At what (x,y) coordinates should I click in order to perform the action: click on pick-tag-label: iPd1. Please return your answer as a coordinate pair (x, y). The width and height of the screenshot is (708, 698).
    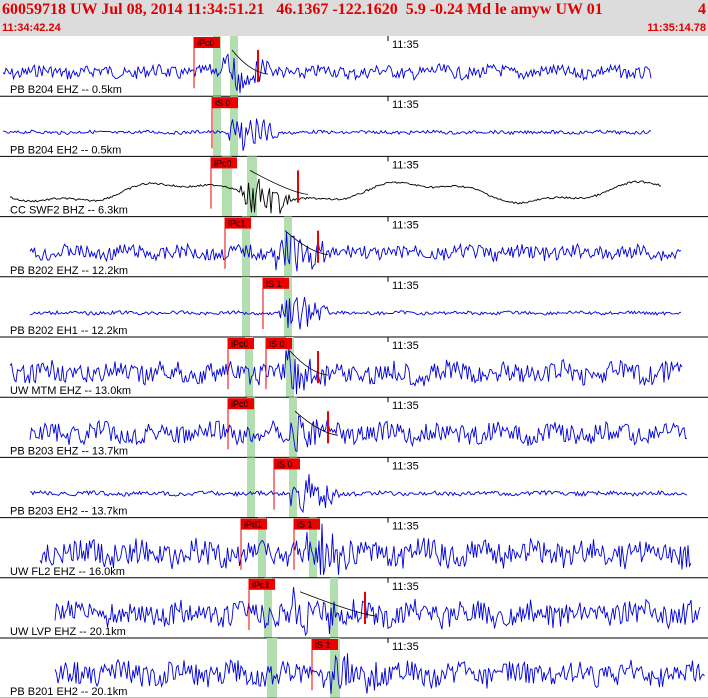
    Looking at the image, I should click on (253, 525).